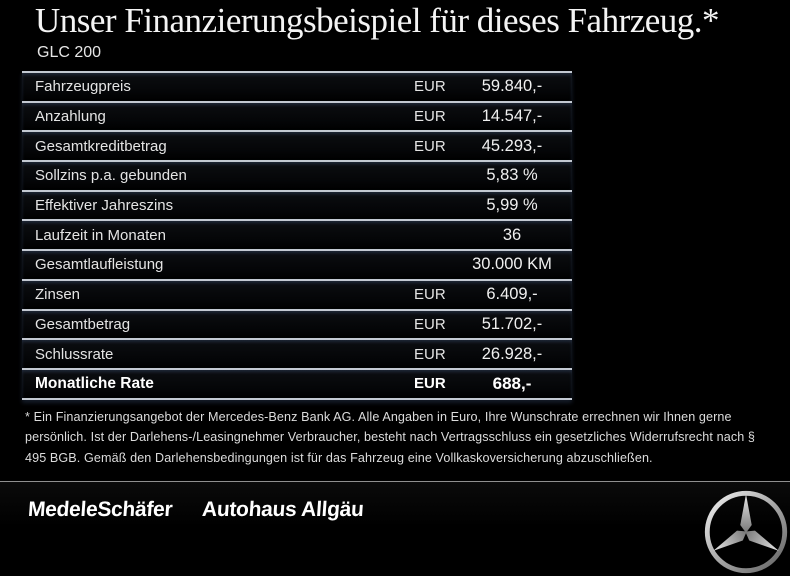 Image resolution: width=790 pixels, height=576 pixels. Describe the element at coordinates (283, 509) in the screenshot. I see `dealer-logo-autohaus-allgaeu: Autohaus Allgäu` at that location.